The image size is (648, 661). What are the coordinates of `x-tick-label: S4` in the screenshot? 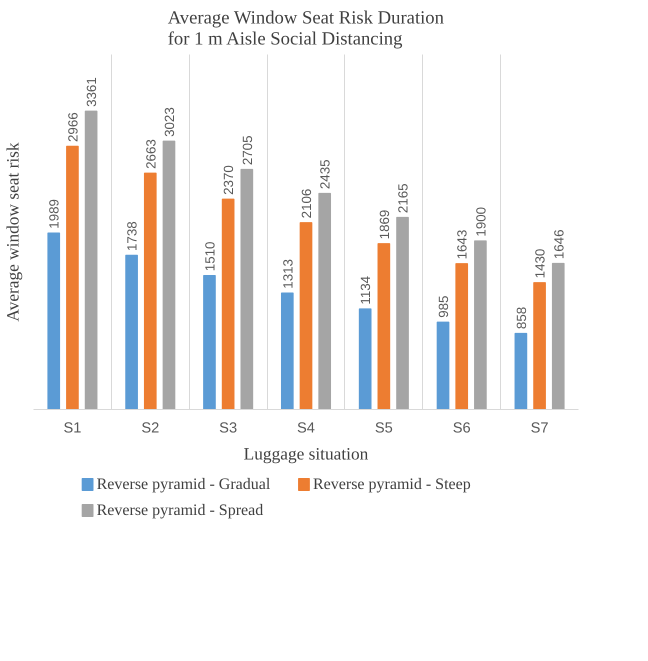 It's located at (306, 428).